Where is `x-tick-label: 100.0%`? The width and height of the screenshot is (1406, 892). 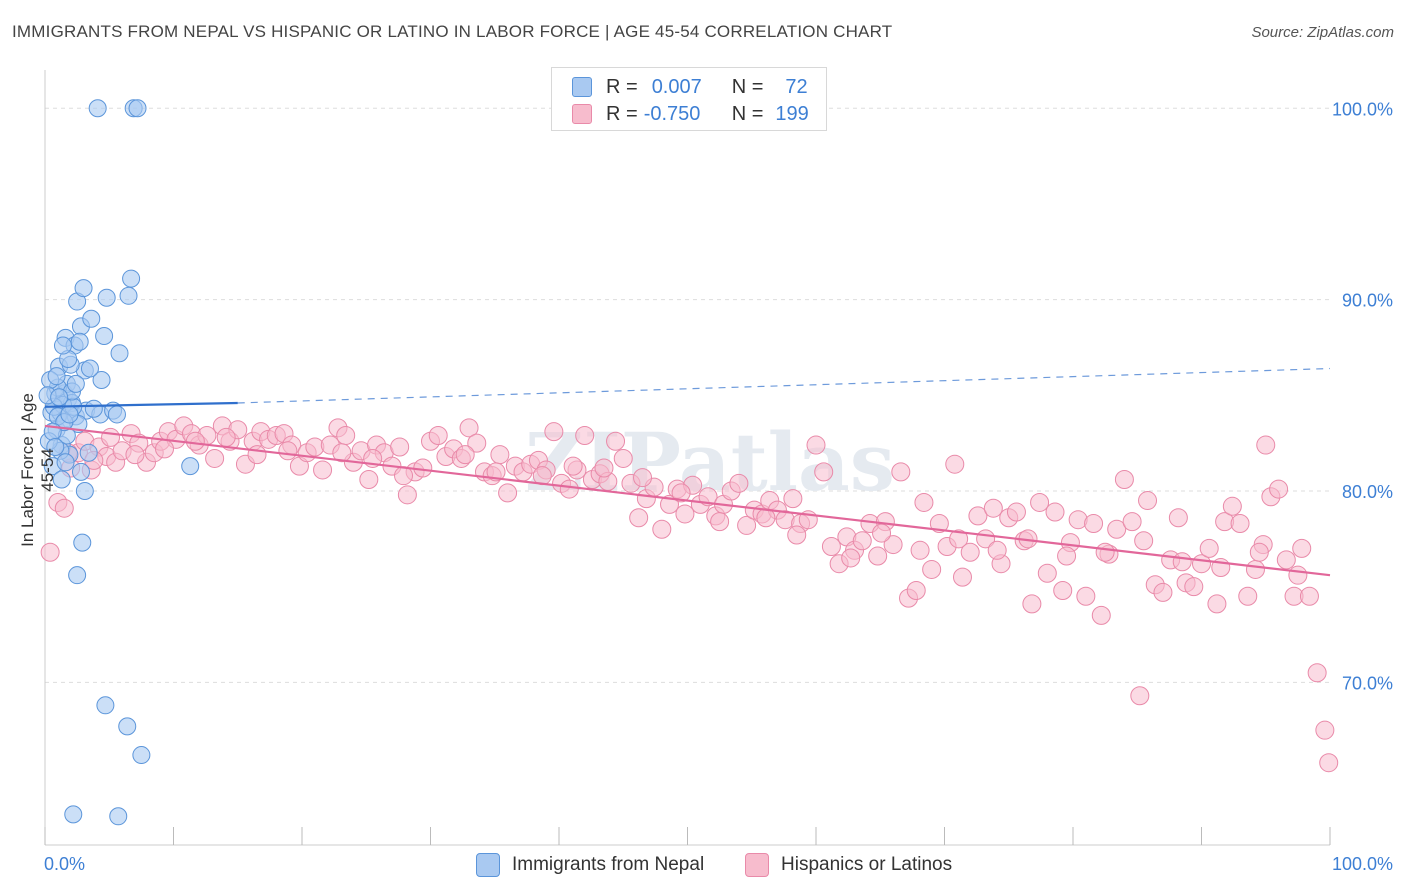
x-tick-label: 100.0% is located at coordinates (1362, 864).